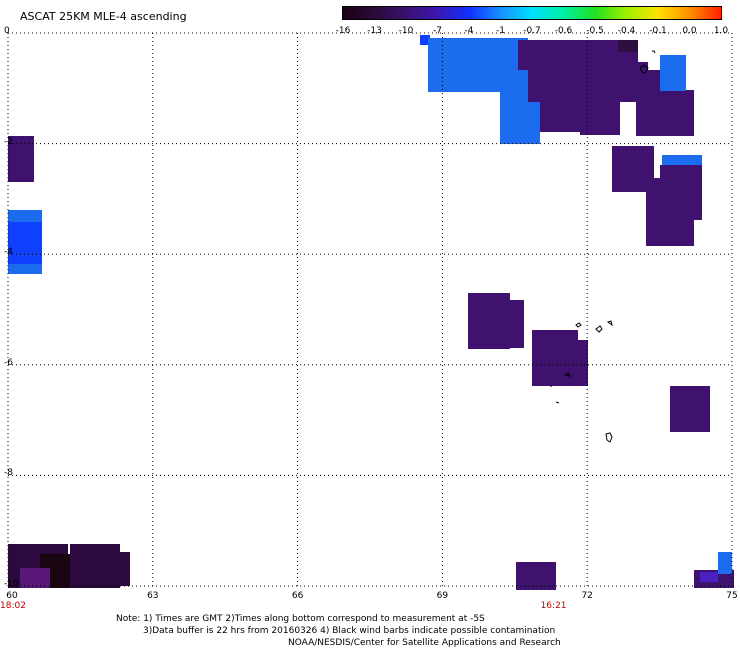 This screenshot has width=740, height=650. Describe the element at coordinates (658, 31) in the screenshot. I see `colorbar-tick-label: -0.1` at that location.